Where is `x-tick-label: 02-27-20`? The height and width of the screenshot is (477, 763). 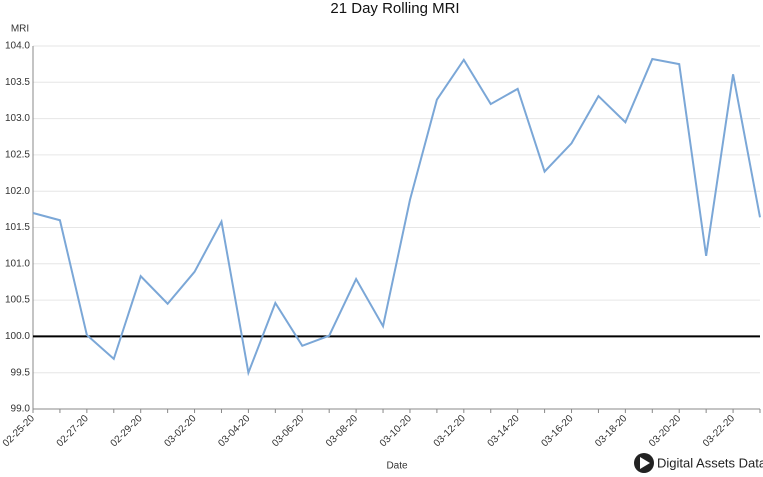 x-tick-label: 02-27-20 is located at coordinates (73, 431).